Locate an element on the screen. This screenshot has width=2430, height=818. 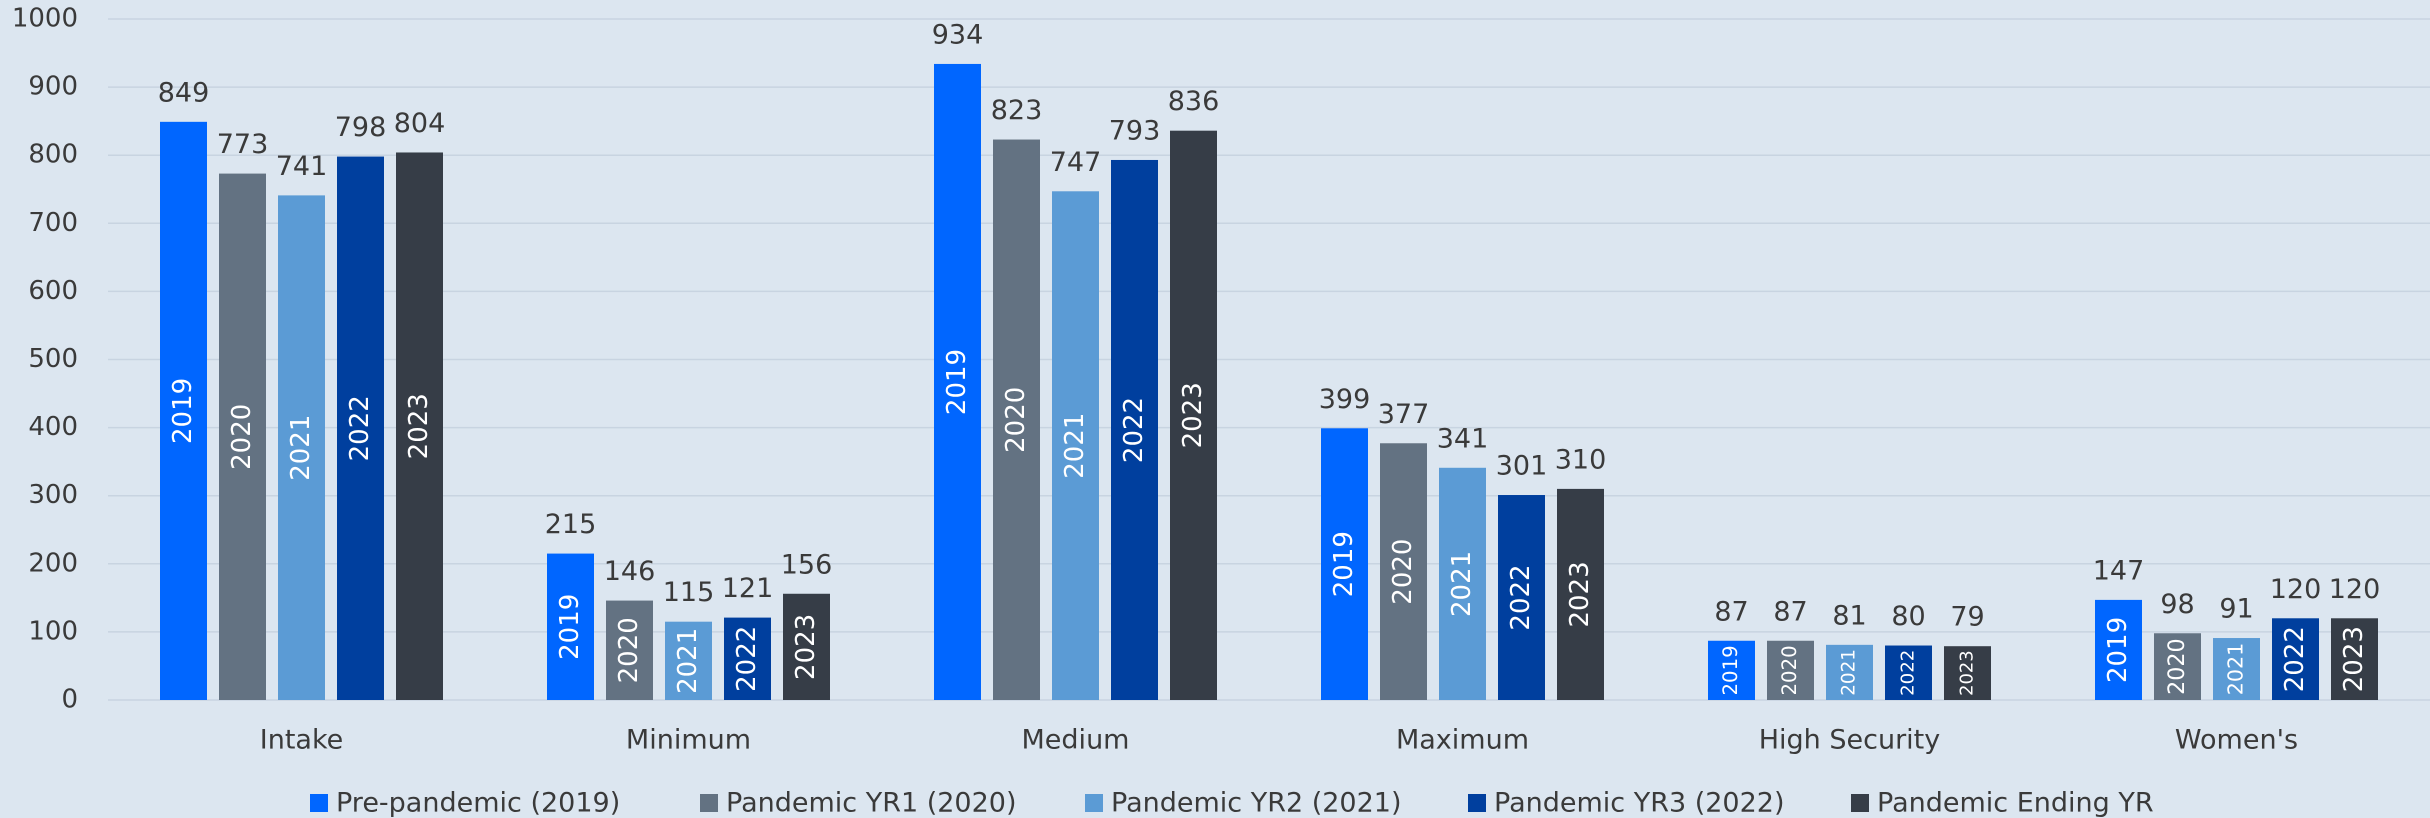
y-tick-label: 500 is located at coordinates (53, 359).